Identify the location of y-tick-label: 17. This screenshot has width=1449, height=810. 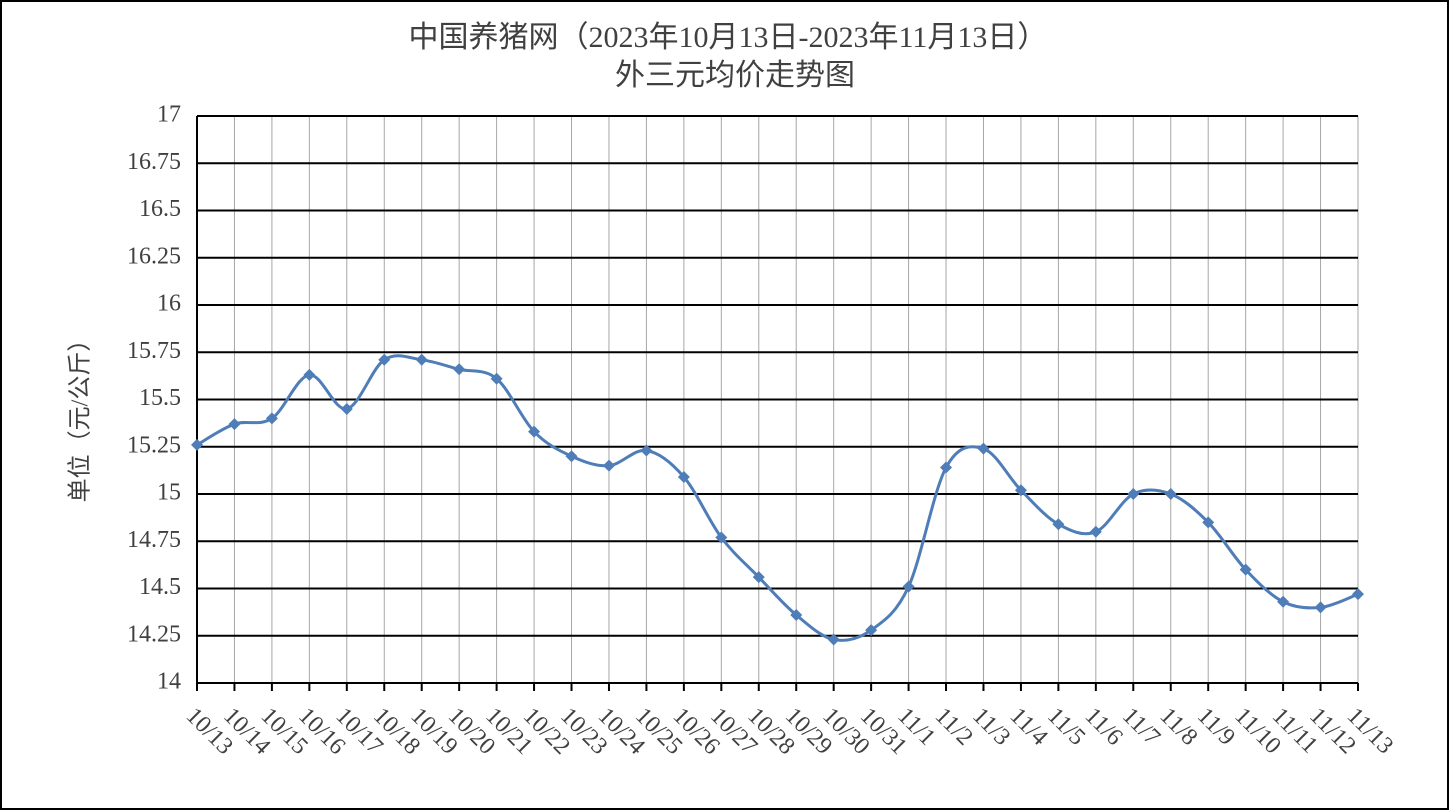
(169, 115).